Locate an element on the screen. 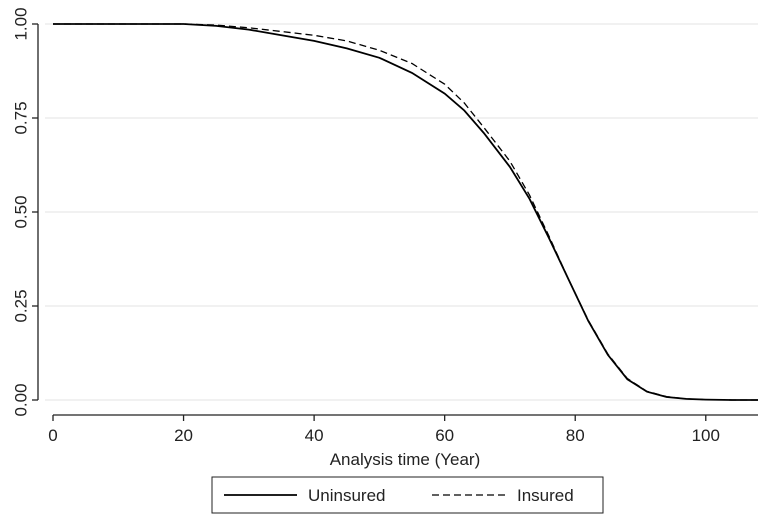 The width and height of the screenshot is (761, 516). legend-label-uninsured: Uninsured is located at coordinates (347, 495).